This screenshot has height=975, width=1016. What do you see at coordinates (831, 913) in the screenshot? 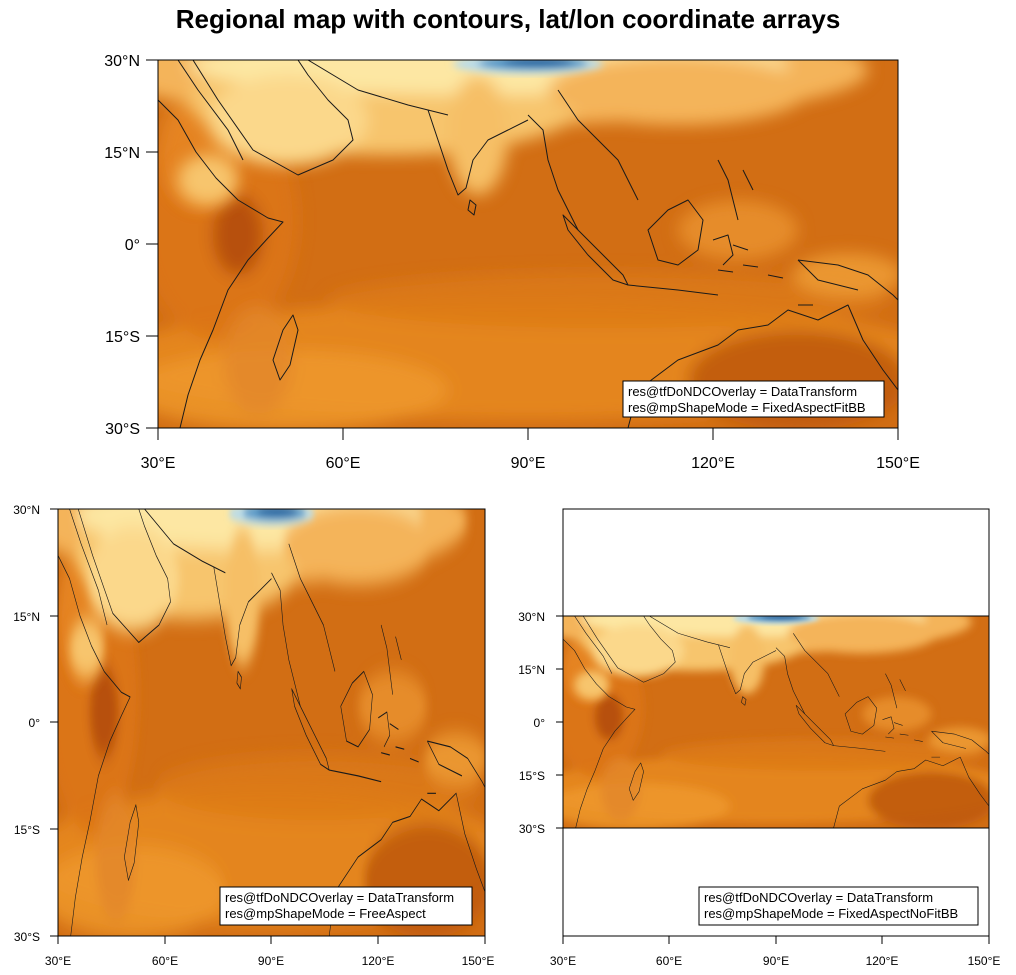
I see `legend-line: res@mpShapeMode = FixedAspectNoFitBB` at bounding box center [831, 913].